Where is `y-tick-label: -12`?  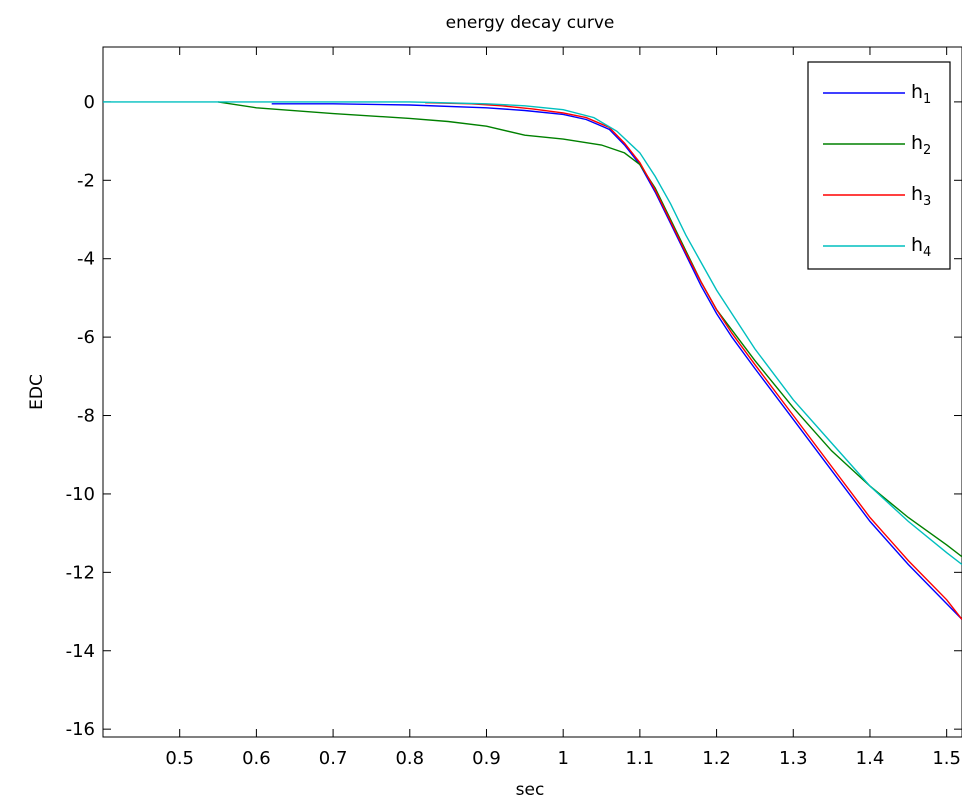 y-tick-label: -12 is located at coordinates (80, 572).